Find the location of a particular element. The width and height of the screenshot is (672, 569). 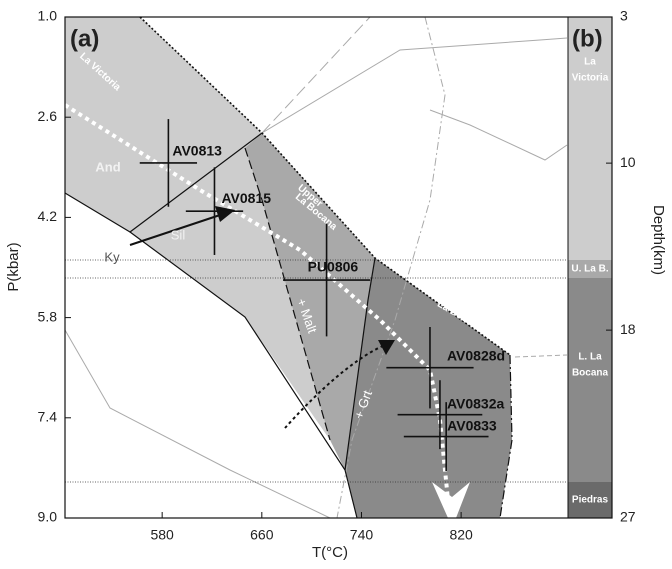

field-medium is located at coordinates (310, 301).